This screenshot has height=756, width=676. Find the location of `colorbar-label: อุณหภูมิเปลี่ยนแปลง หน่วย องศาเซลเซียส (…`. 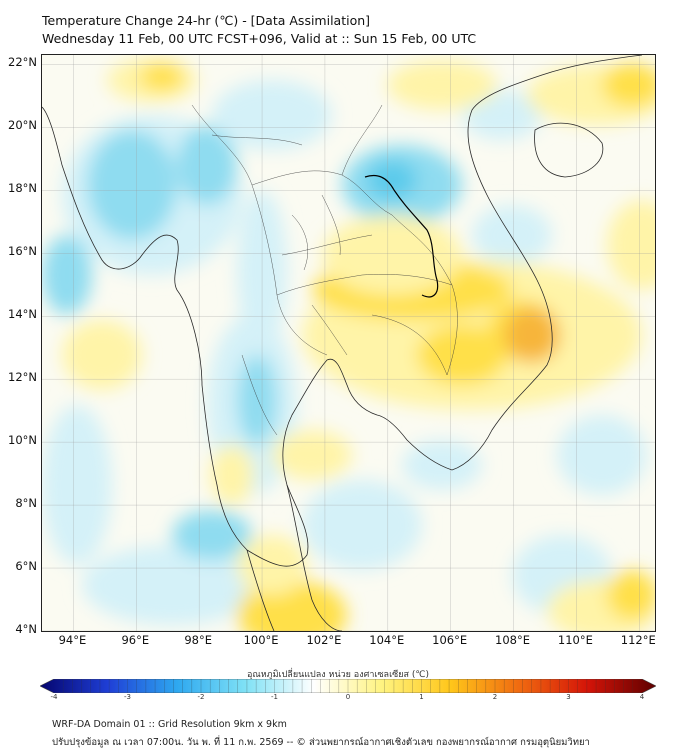

colorbar-label: อุณหภูมิเปลี่ยนแปลง หน่วย องศาเซลเซียส (… is located at coordinates (338, 675).